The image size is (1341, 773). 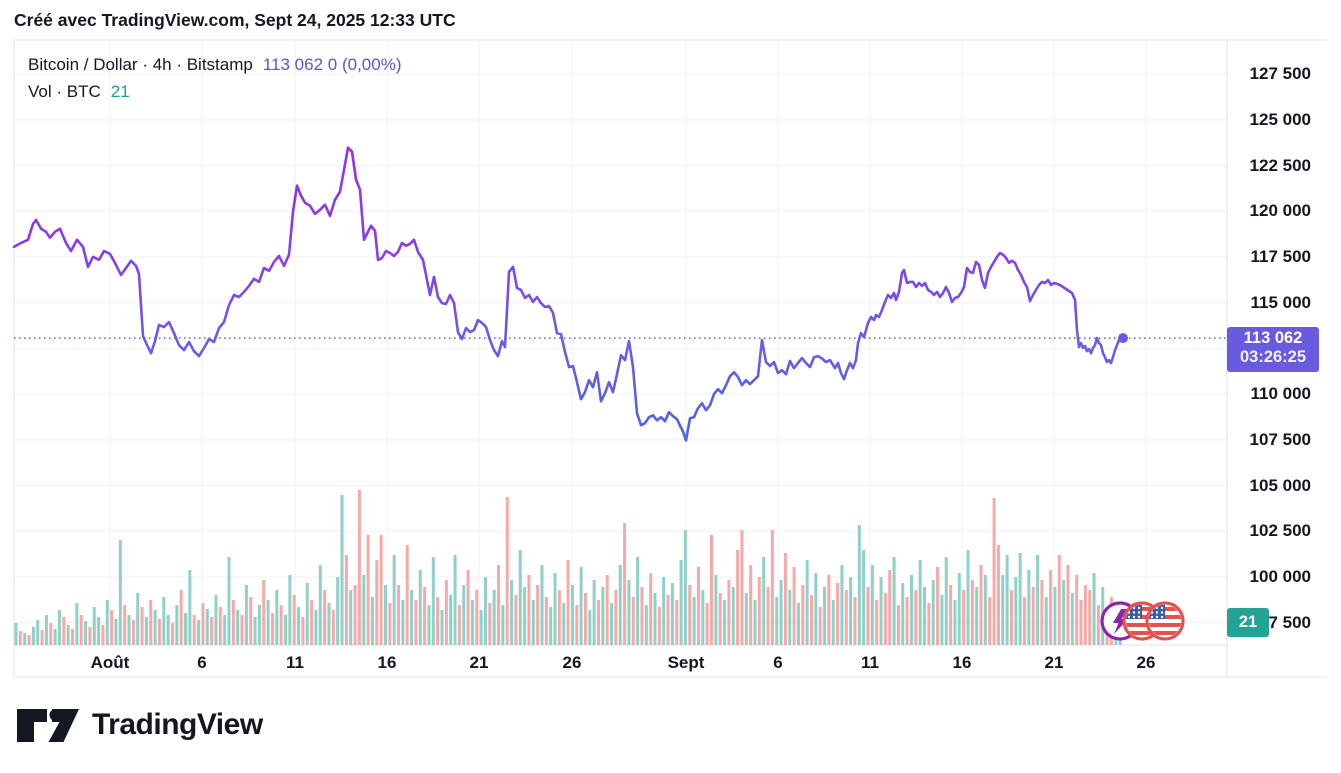 I want to click on price-tick-label: 97 500, so click(x=1285, y=622).